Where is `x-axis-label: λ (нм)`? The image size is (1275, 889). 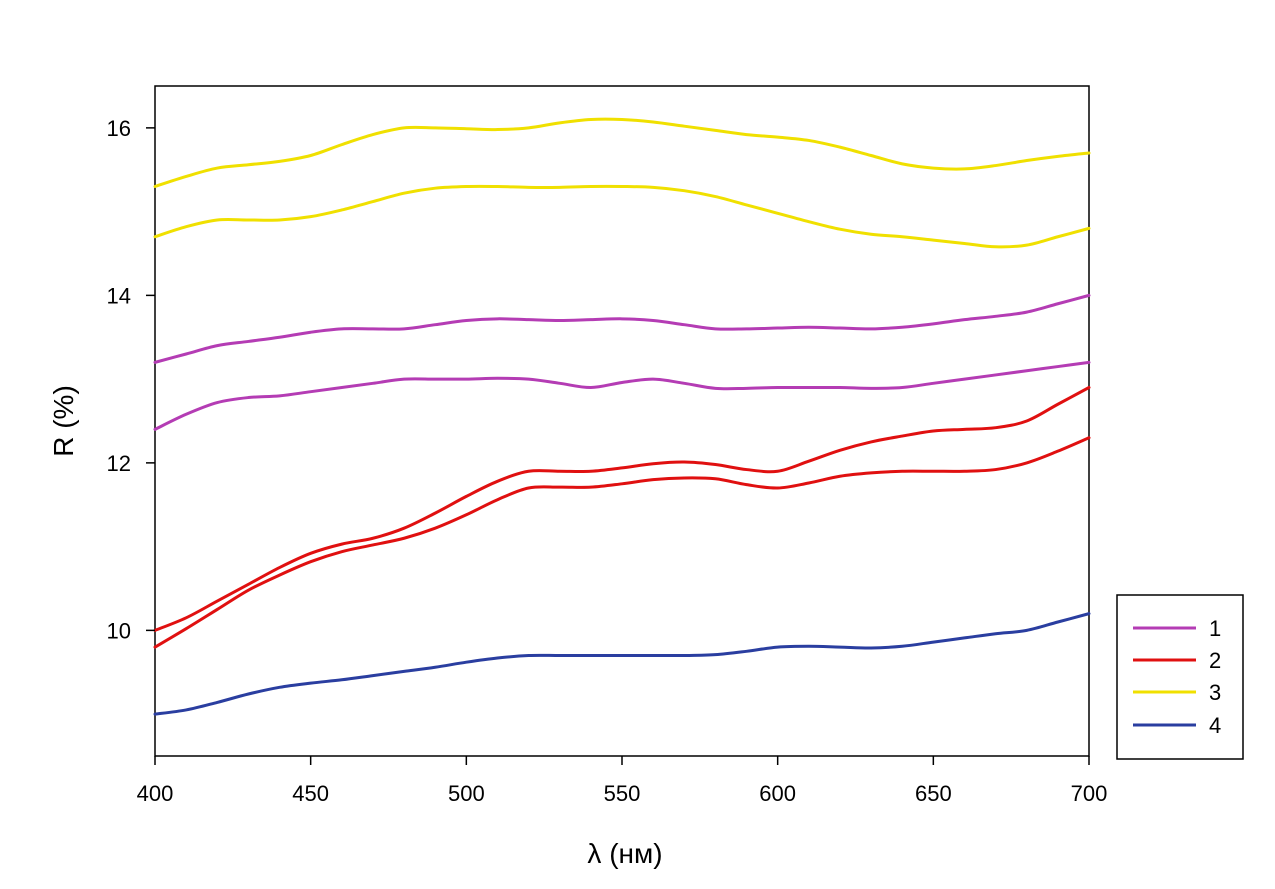
x-axis-label: λ (нм) is located at coordinates (624, 853).